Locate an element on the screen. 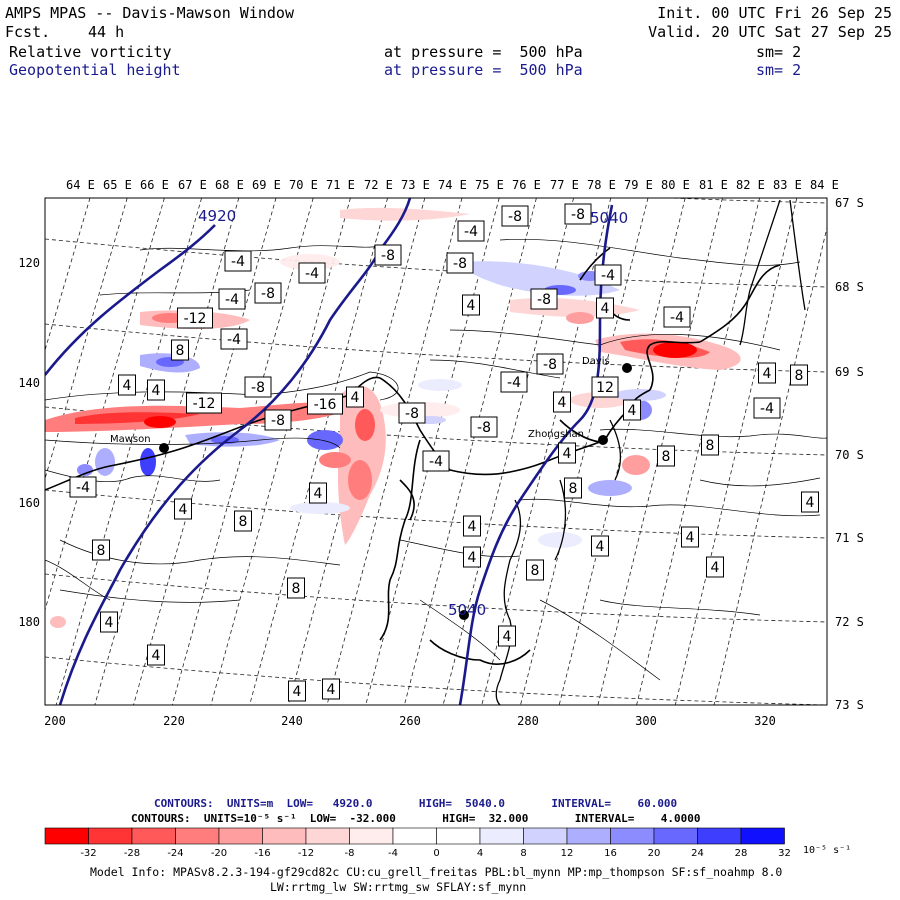 The image size is (900, 900). vorticity-label-text: -12 is located at coordinates (204, 404).